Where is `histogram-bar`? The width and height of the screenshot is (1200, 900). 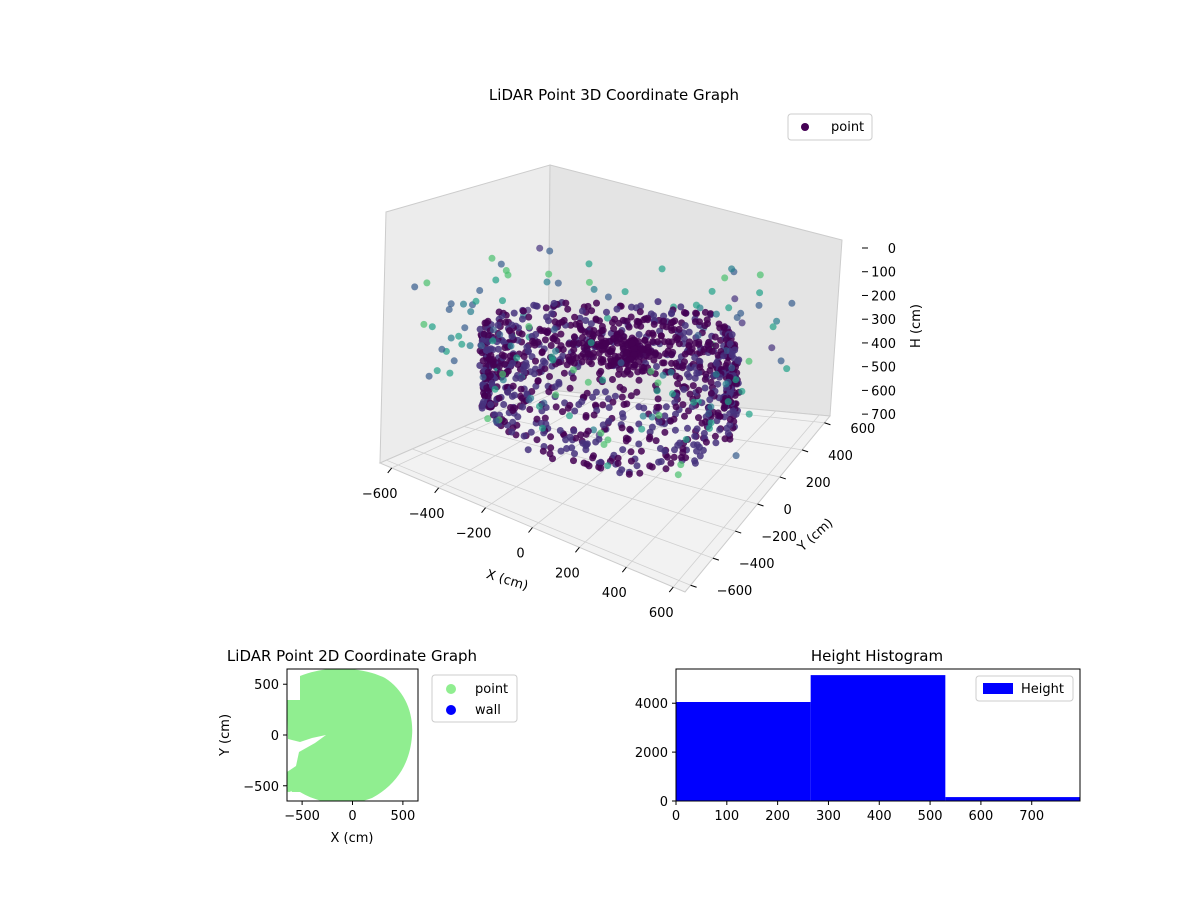 histogram-bar is located at coordinates (1012, 799).